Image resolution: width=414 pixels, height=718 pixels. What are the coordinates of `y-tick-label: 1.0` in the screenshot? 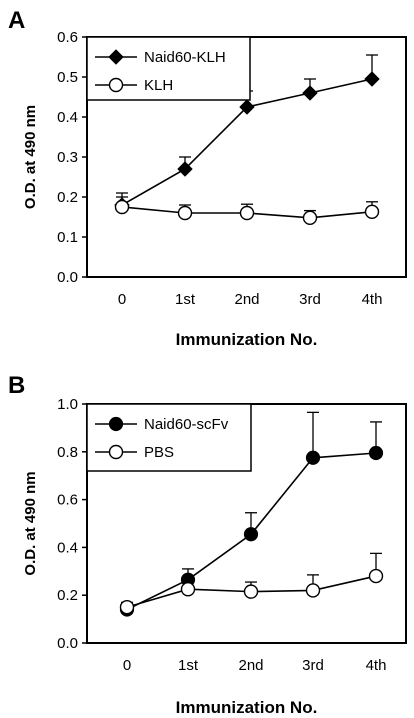 It's located at (67, 404).